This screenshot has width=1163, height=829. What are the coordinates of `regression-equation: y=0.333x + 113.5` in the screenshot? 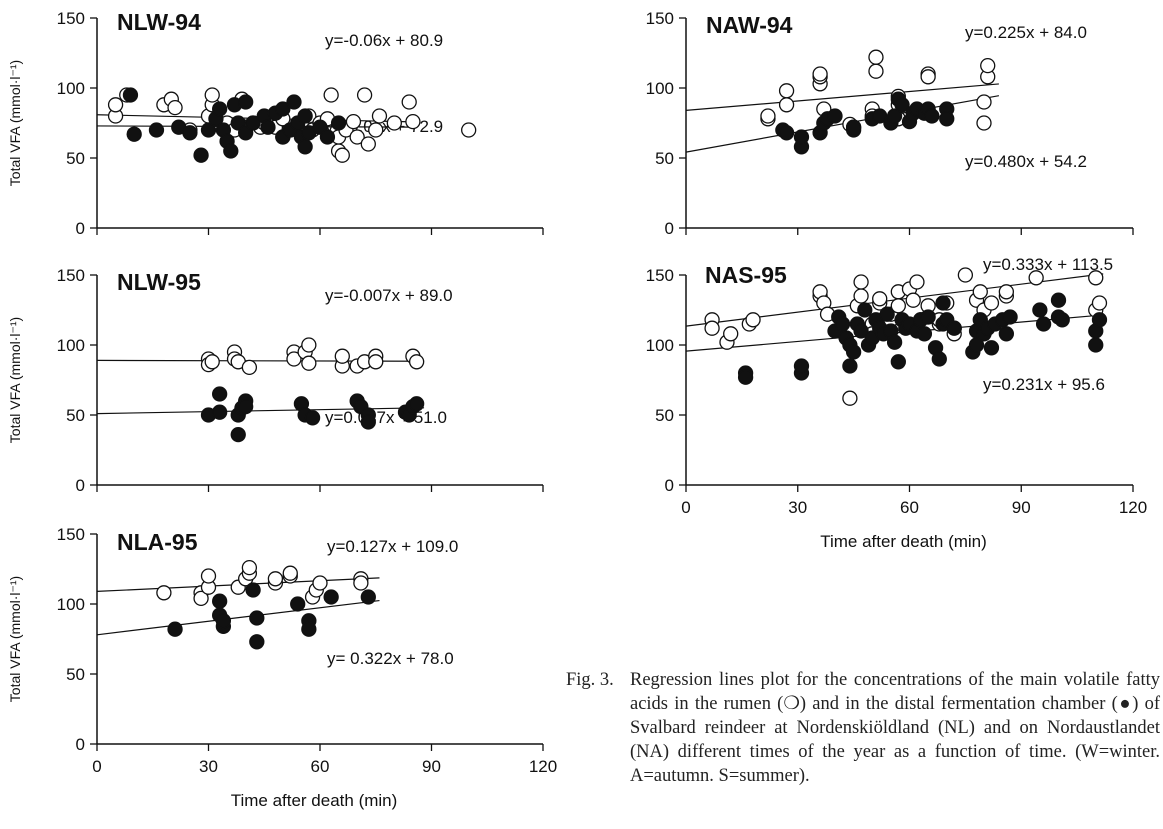 It's located at (1048, 264).